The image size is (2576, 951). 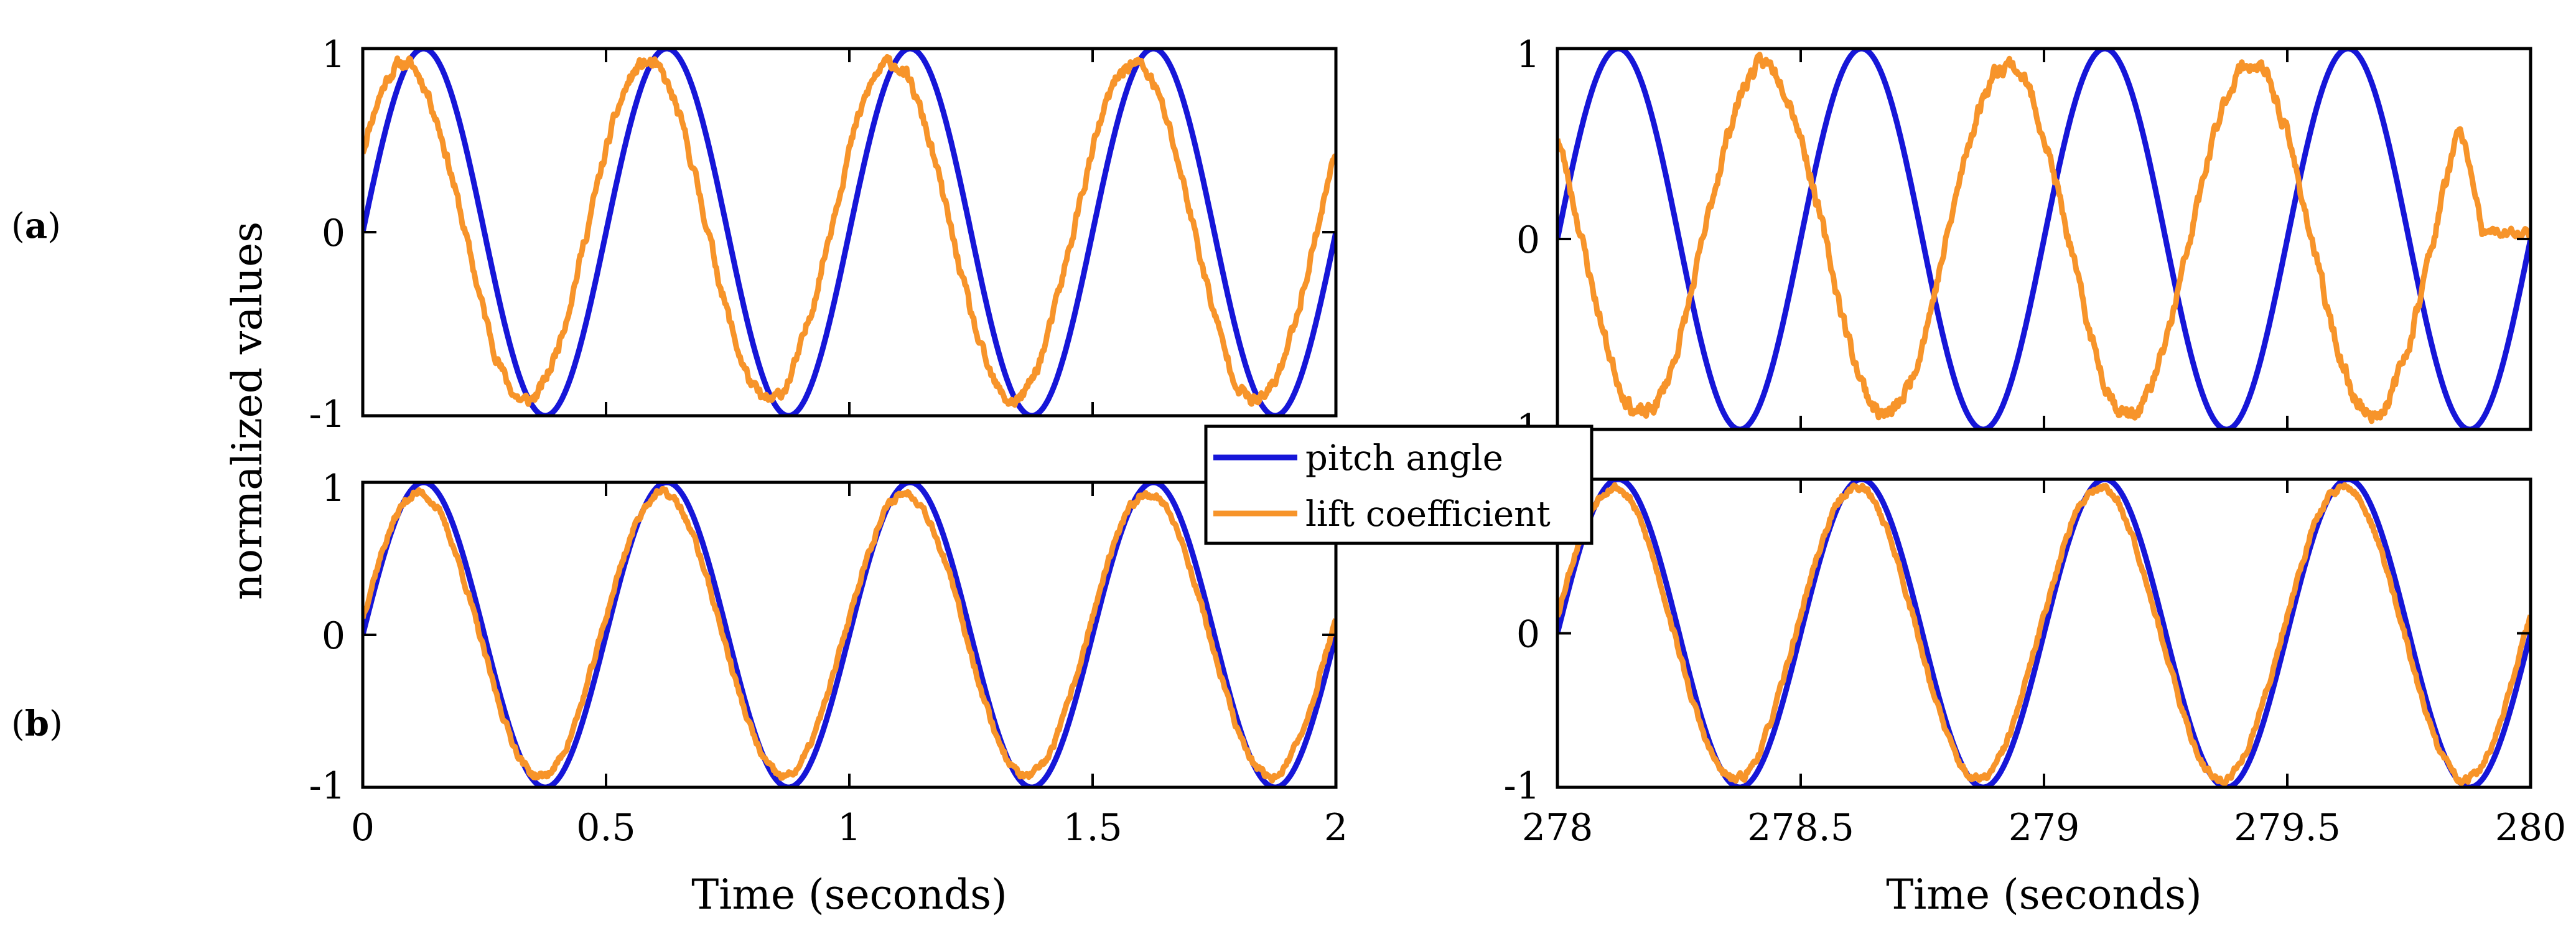 I want to click on series-line-pitch-angle, so click(x=849, y=232).